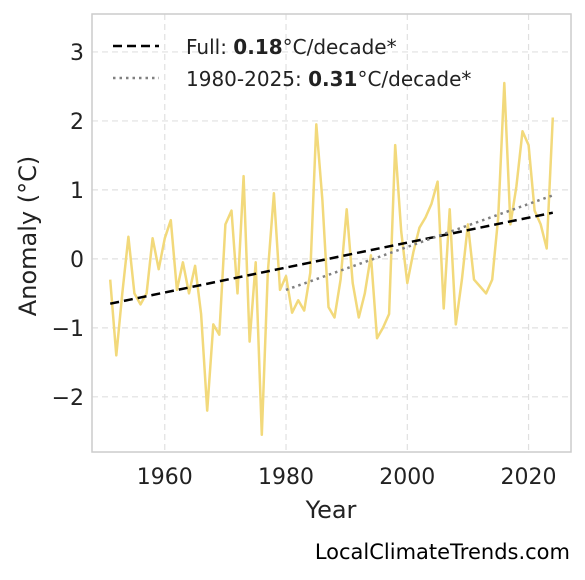  Describe the element at coordinates (77, 122) in the screenshot. I see `y-tick-label: 2` at that location.